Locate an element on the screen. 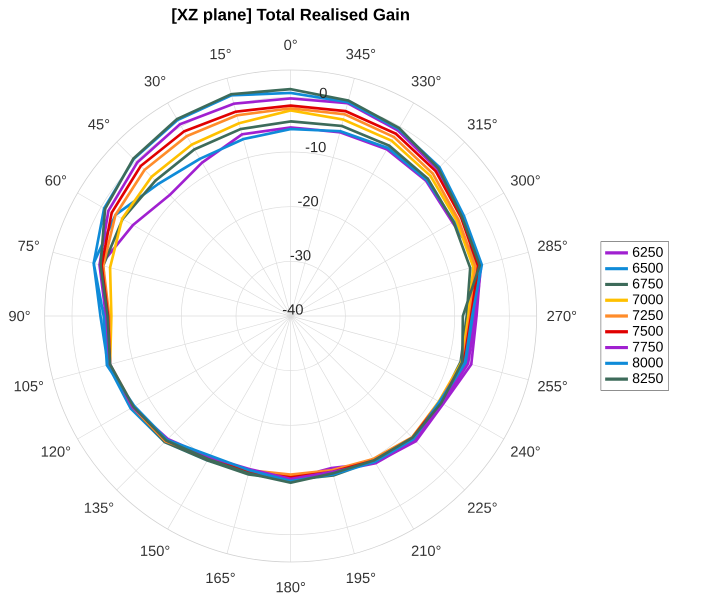  y-tick-label: -20 is located at coordinates (308, 201).